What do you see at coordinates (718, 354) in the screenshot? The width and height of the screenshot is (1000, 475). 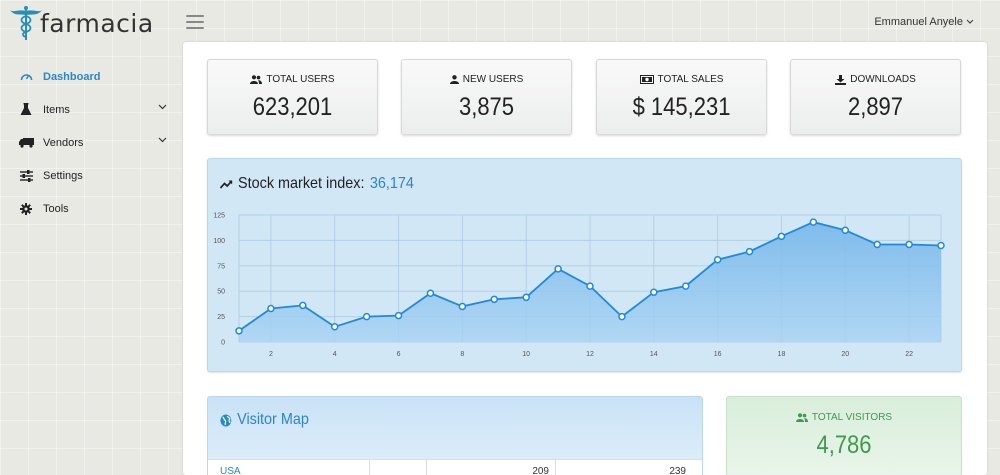 I see `x-tick-label: 16` at bounding box center [718, 354].